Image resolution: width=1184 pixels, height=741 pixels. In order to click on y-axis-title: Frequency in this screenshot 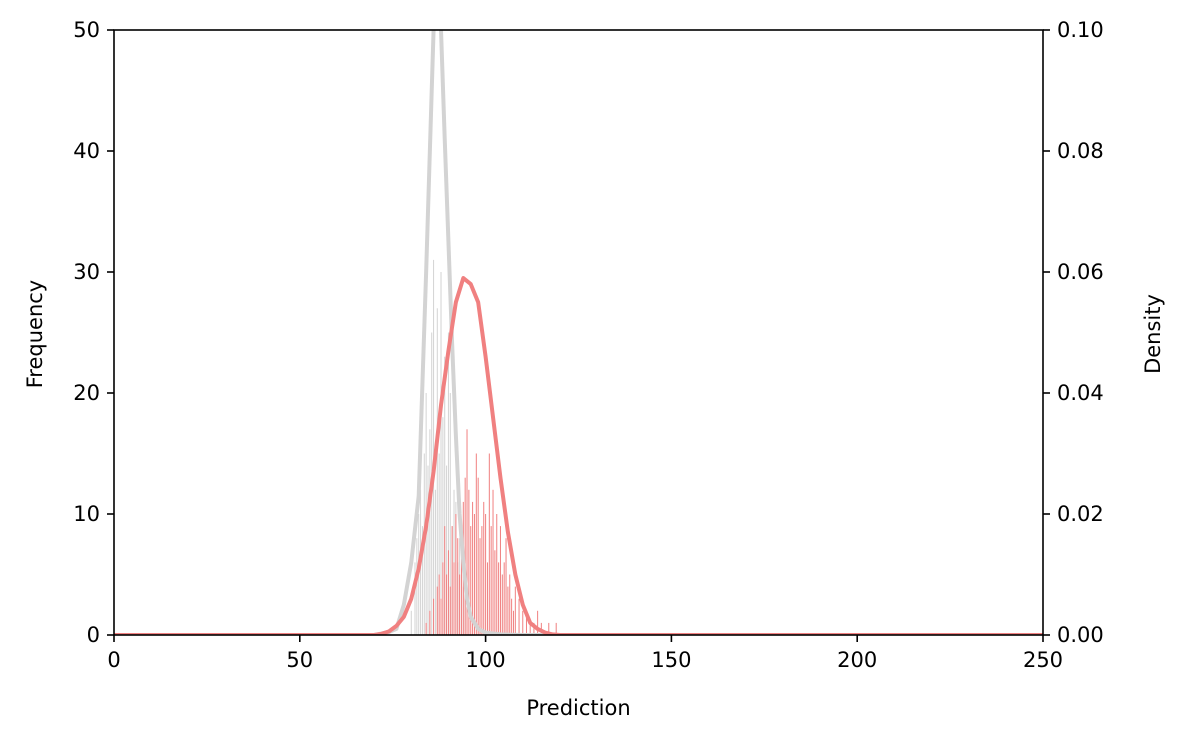, I will do `click(35, 334)`.